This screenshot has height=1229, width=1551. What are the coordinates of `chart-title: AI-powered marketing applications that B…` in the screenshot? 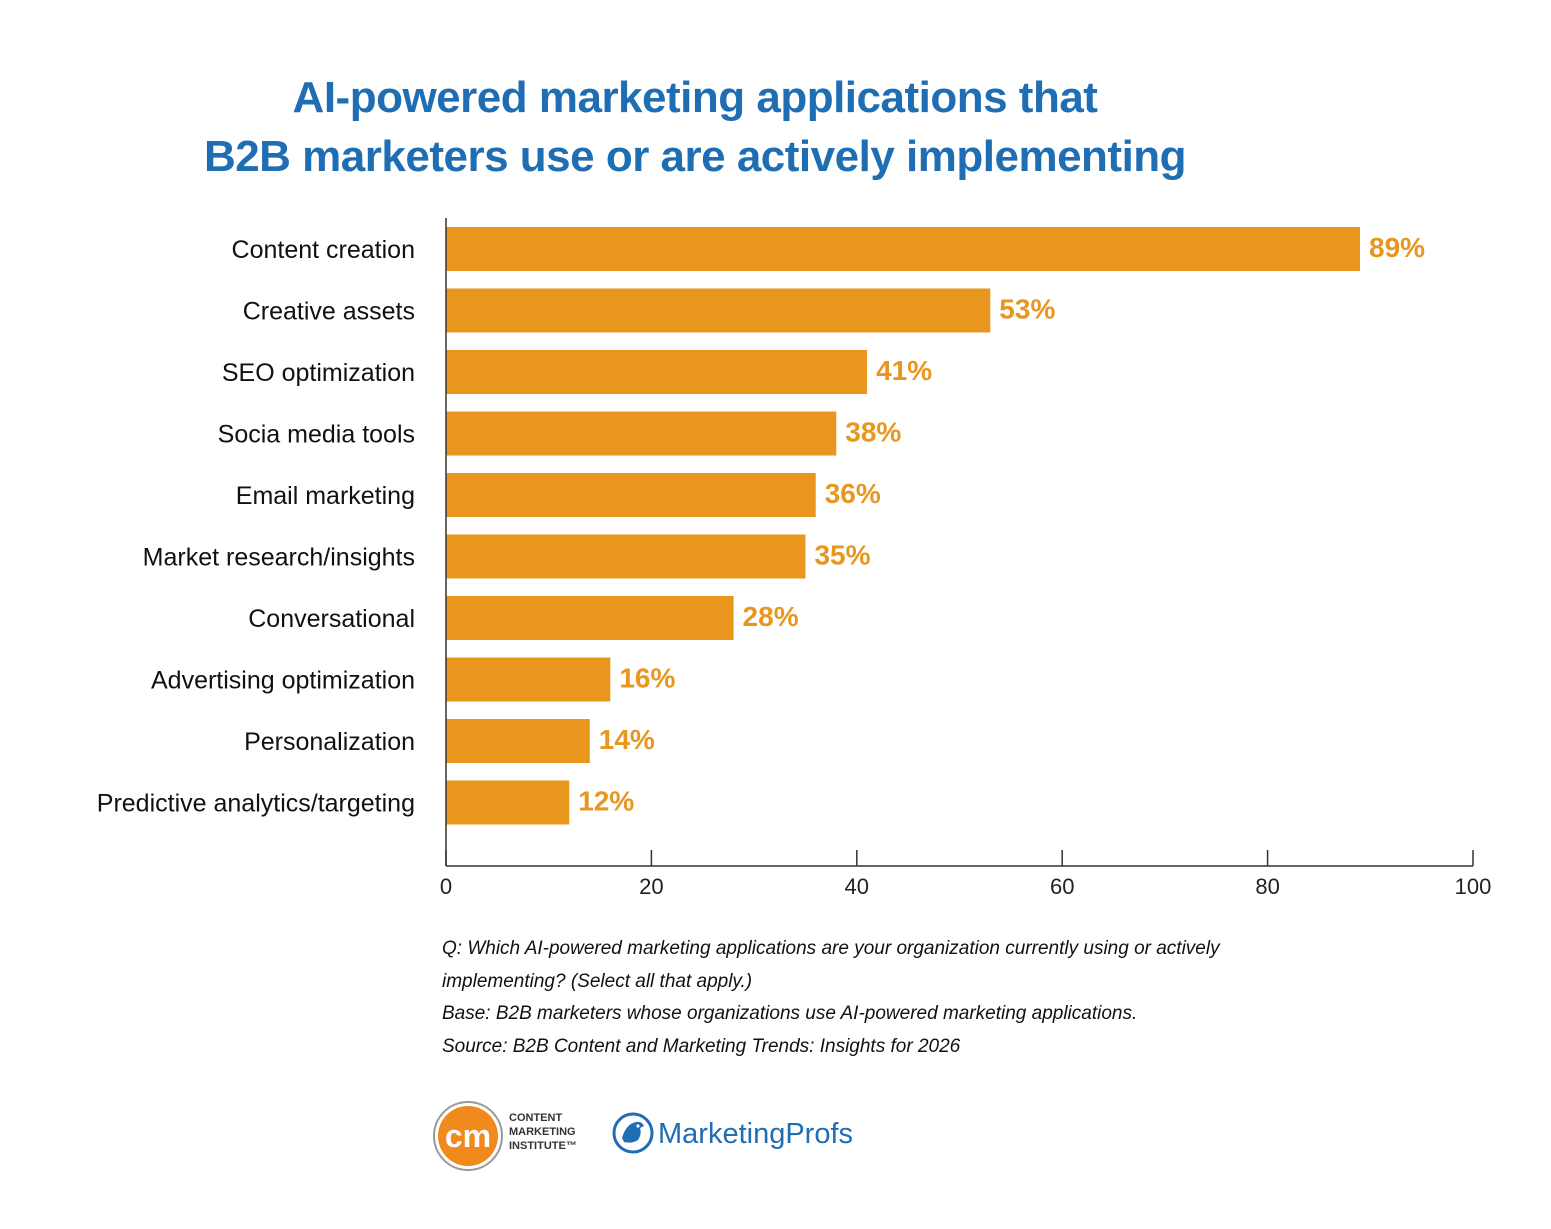 It's located at (695, 127).